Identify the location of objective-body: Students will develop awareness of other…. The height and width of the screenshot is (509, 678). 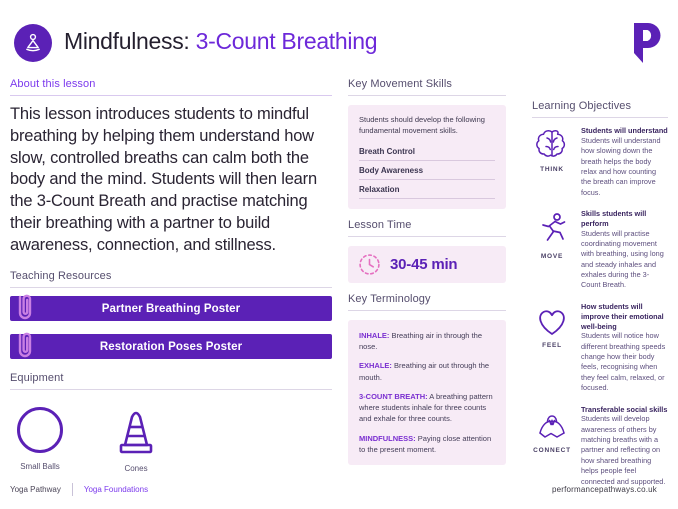
(623, 450).